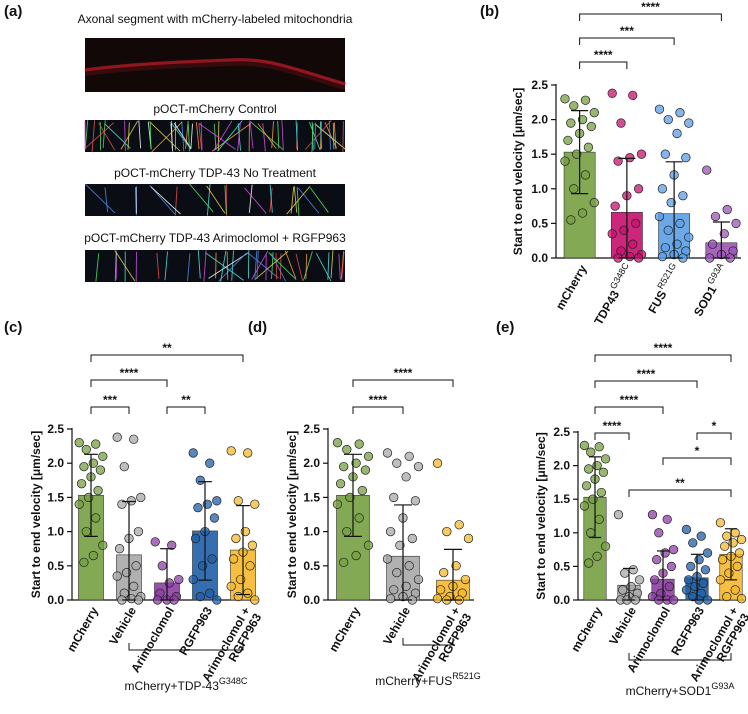  I want to click on y-axis-title: Start to end velocity [μm/sec], so click(36, 514).